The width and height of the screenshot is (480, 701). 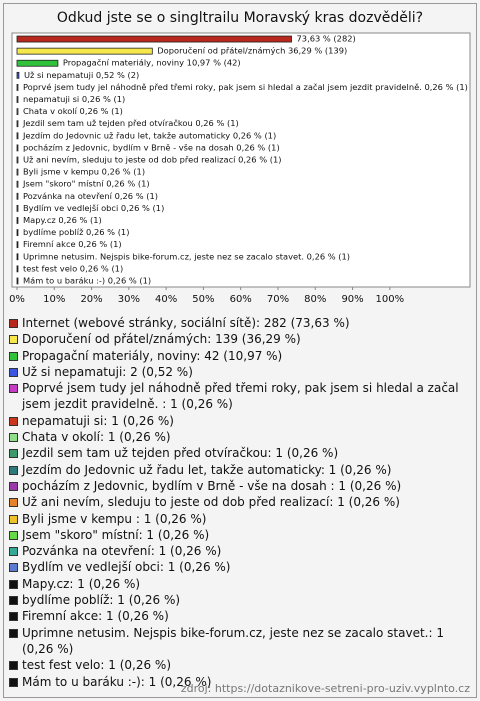 I want to click on legend-item: Byli jsme v kempu : 1 (0,26 %), so click(x=239, y=519).